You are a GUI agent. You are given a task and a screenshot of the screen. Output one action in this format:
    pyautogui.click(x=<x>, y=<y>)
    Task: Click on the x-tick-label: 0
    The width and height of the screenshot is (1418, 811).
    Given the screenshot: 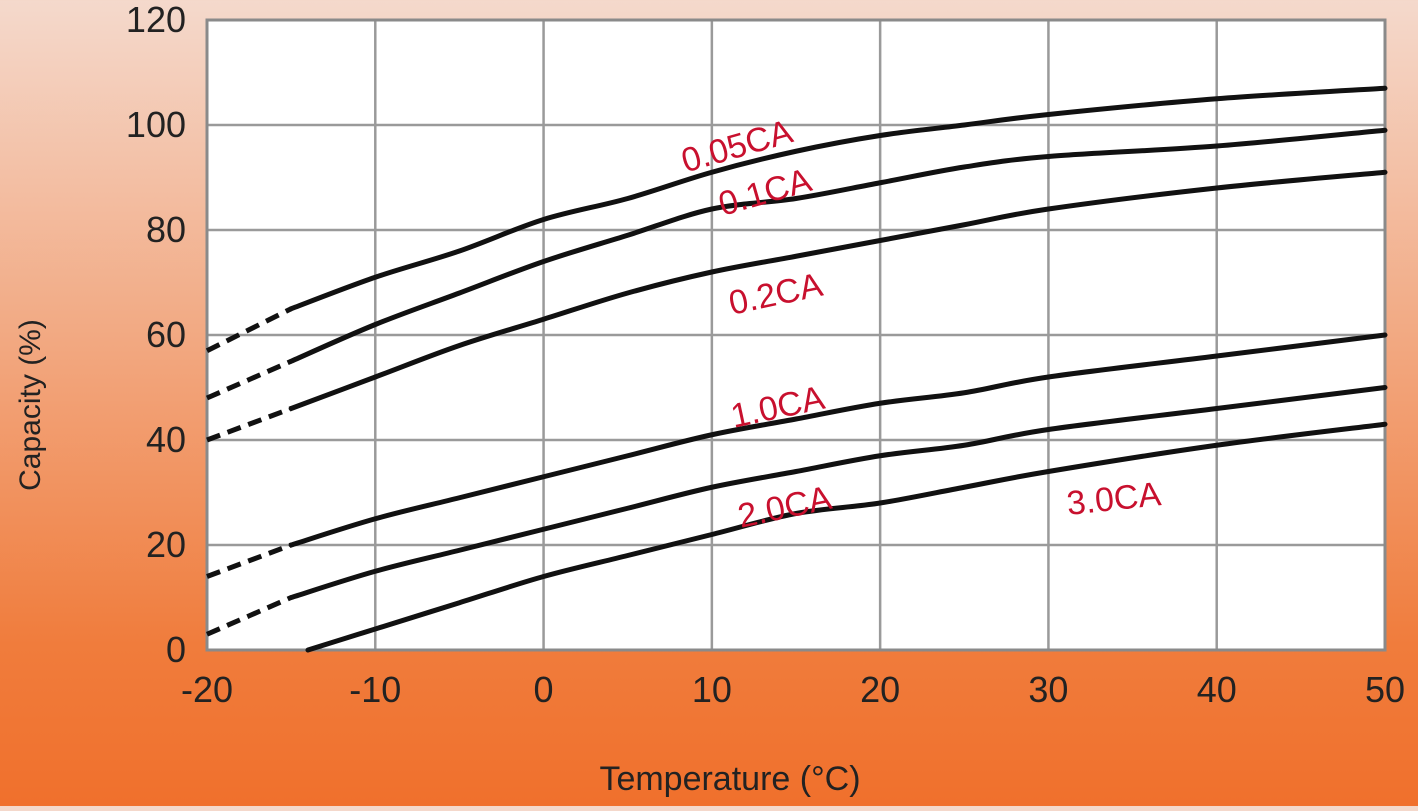 What is the action you would take?
    pyautogui.click(x=544, y=689)
    